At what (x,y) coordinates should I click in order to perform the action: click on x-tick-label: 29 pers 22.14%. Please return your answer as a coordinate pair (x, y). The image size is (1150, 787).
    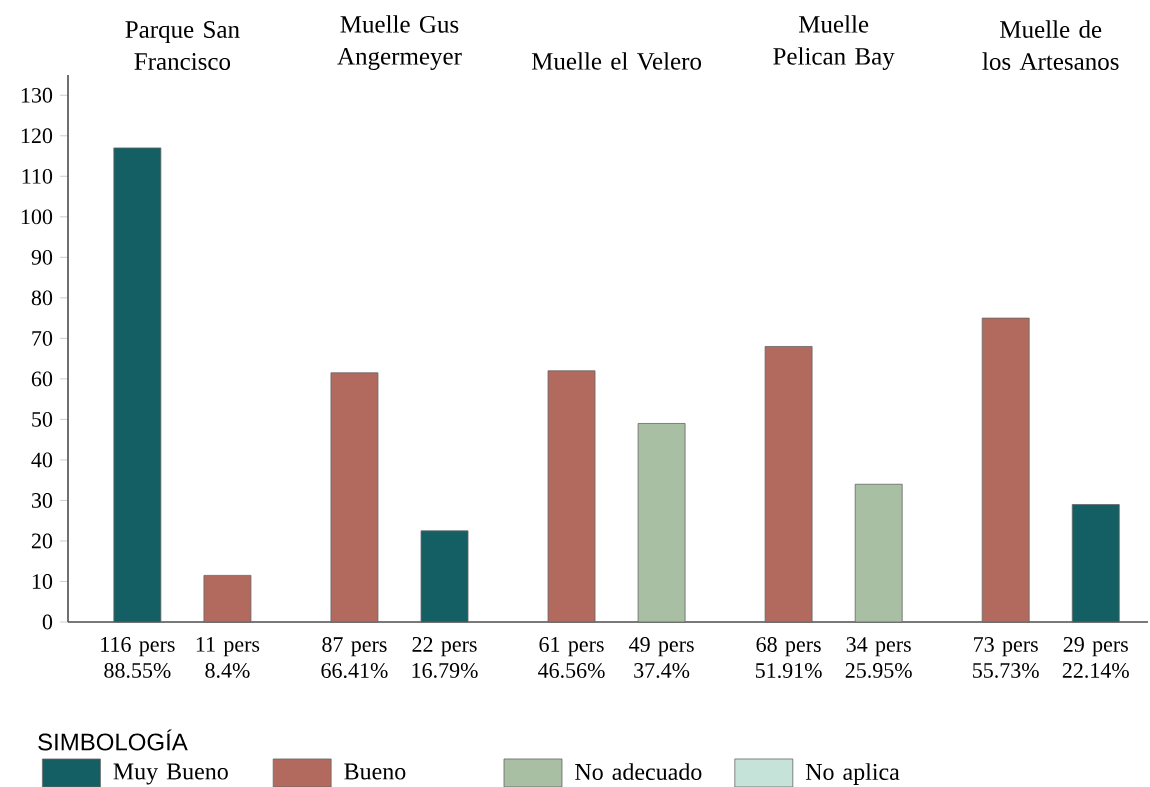
    Looking at the image, I should click on (1095, 657).